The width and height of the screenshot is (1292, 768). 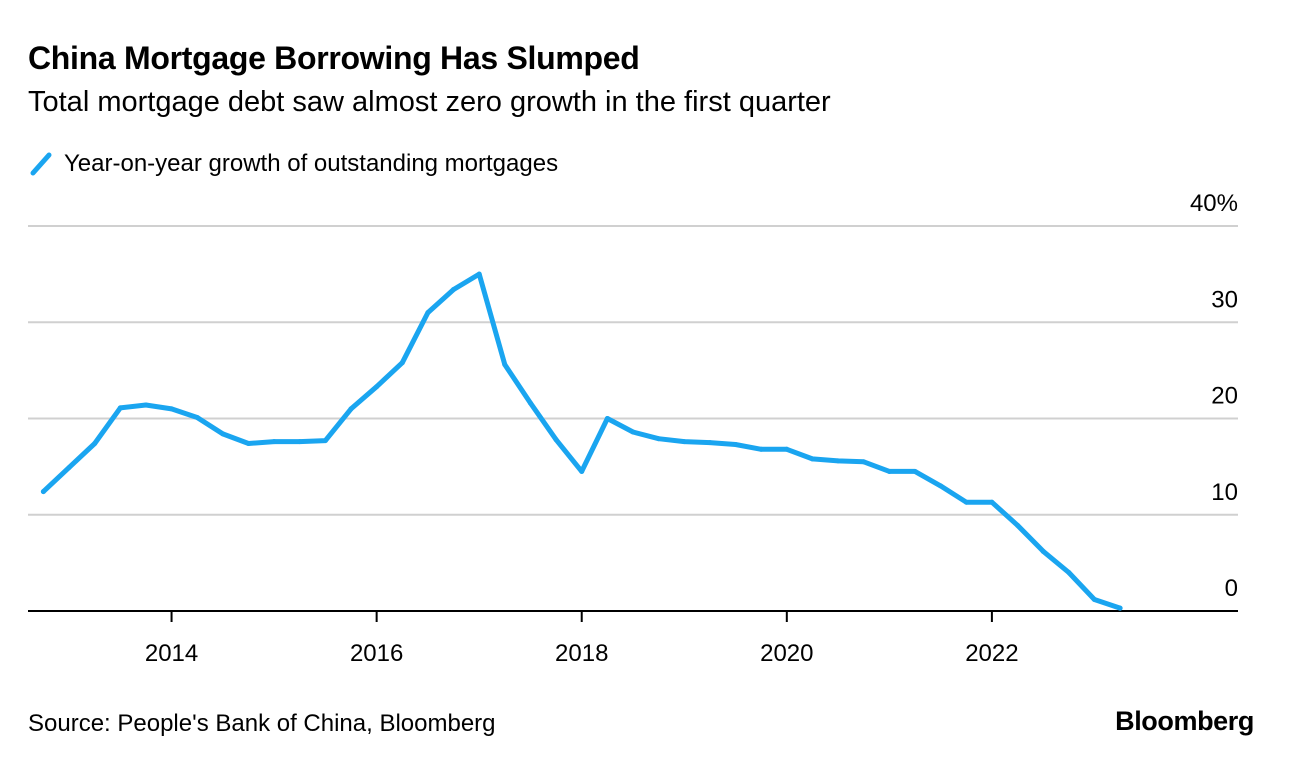 I want to click on x-tick-label: 2022, so click(x=991, y=653).